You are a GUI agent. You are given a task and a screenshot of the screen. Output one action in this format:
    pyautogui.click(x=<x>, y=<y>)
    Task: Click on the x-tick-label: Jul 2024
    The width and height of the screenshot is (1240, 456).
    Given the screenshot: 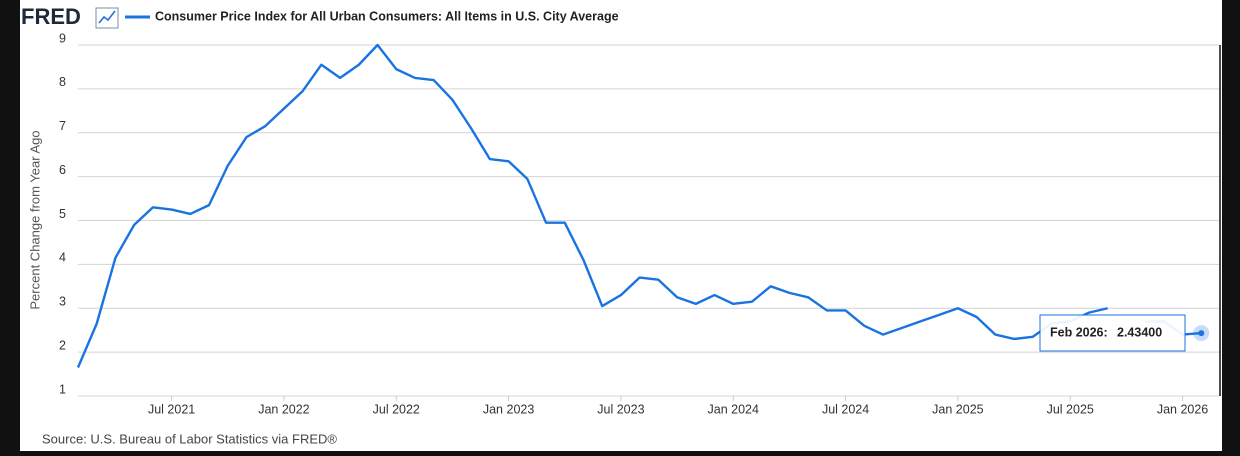 What is the action you would take?
    pyautogui.click(x=845, y=409)
    